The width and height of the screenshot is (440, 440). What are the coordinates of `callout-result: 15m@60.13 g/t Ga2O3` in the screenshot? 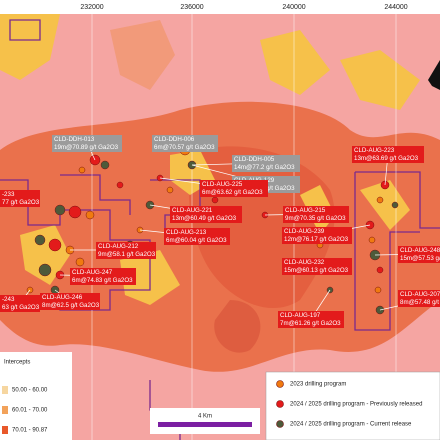 It's located at (316, 270).